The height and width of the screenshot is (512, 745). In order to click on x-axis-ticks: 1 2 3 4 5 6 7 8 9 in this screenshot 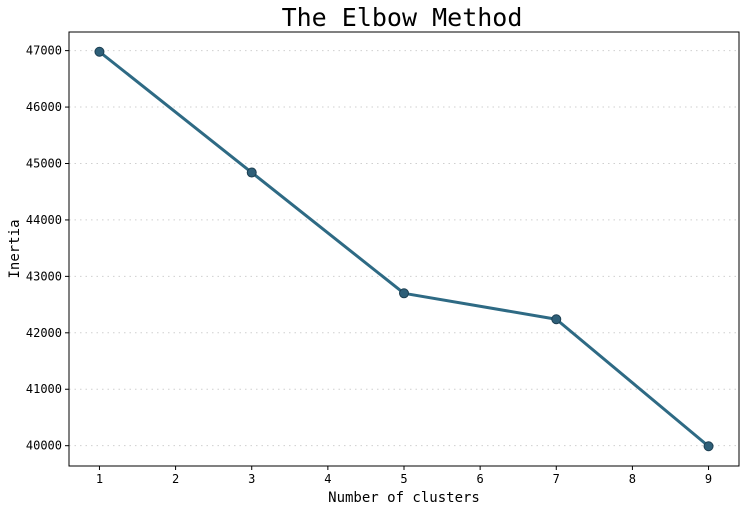, I will do `click(404, 476)`.